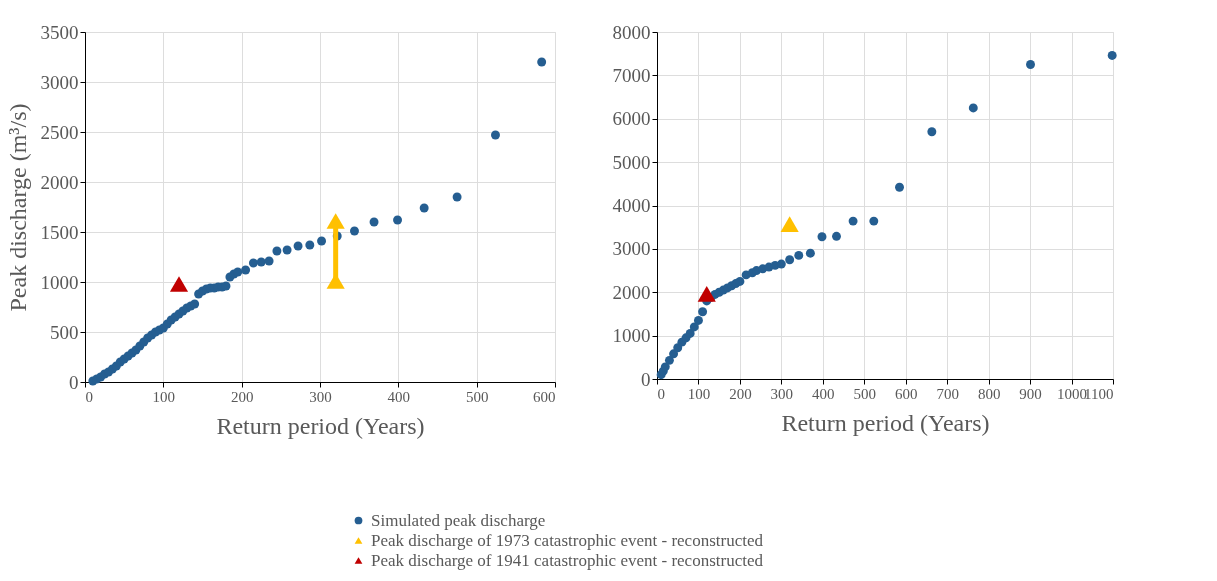  Describe the element at coordinates (458, 520) in the screenshot. I see `legend-label: Simulated peak discharge` at that location.